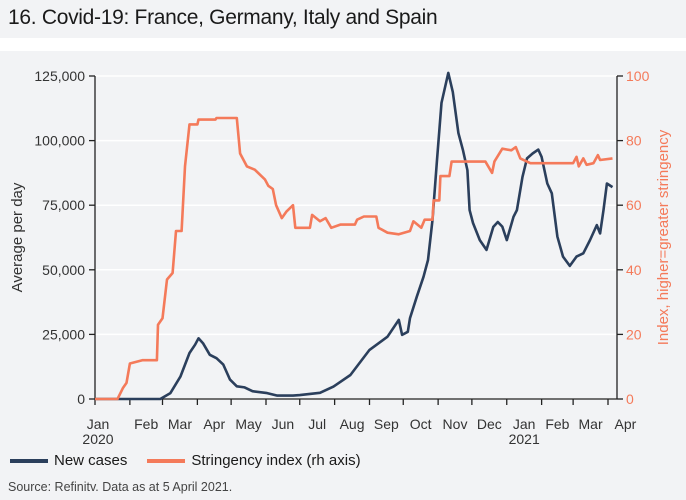  What do you see at coordinates (63, 270) in the screenshot?
I see `y-left-tick-label: 50,000` at bounding box center [63, 270].